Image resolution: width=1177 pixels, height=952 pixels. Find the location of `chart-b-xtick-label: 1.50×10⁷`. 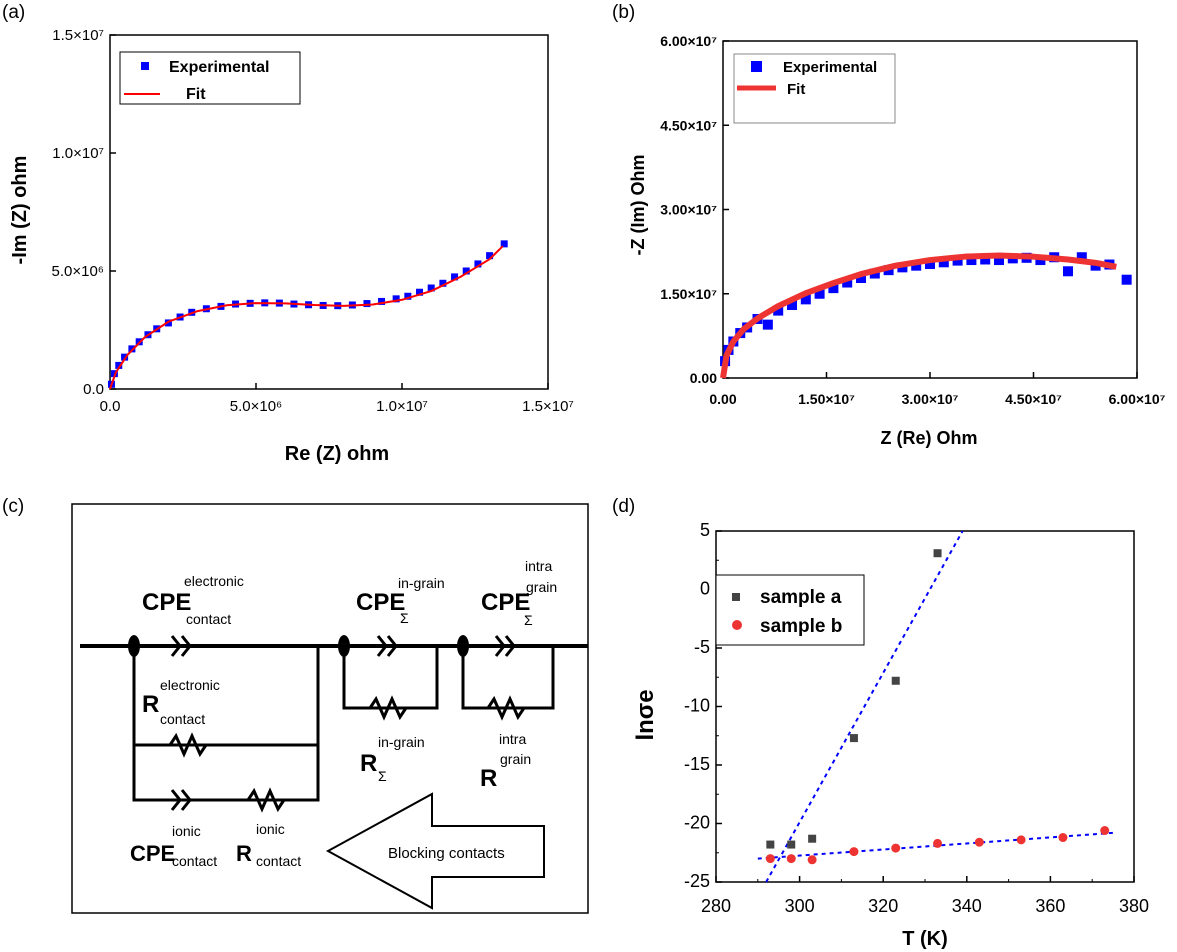

chart-b-xtick-label: 1.50×10⁷ is located at coordinates (826, 399).